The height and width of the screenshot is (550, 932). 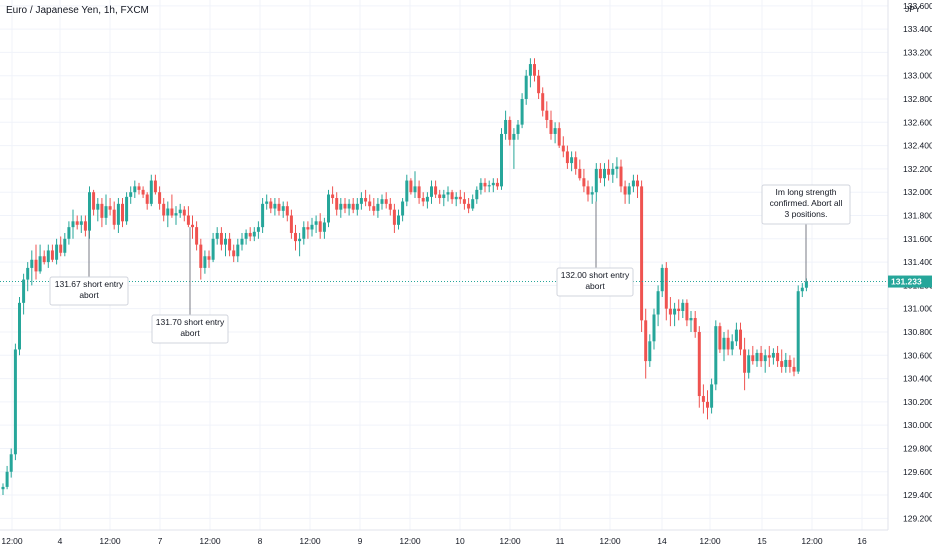 I want to click on price-tick-label: 129.400, so click(x=917, y=495).